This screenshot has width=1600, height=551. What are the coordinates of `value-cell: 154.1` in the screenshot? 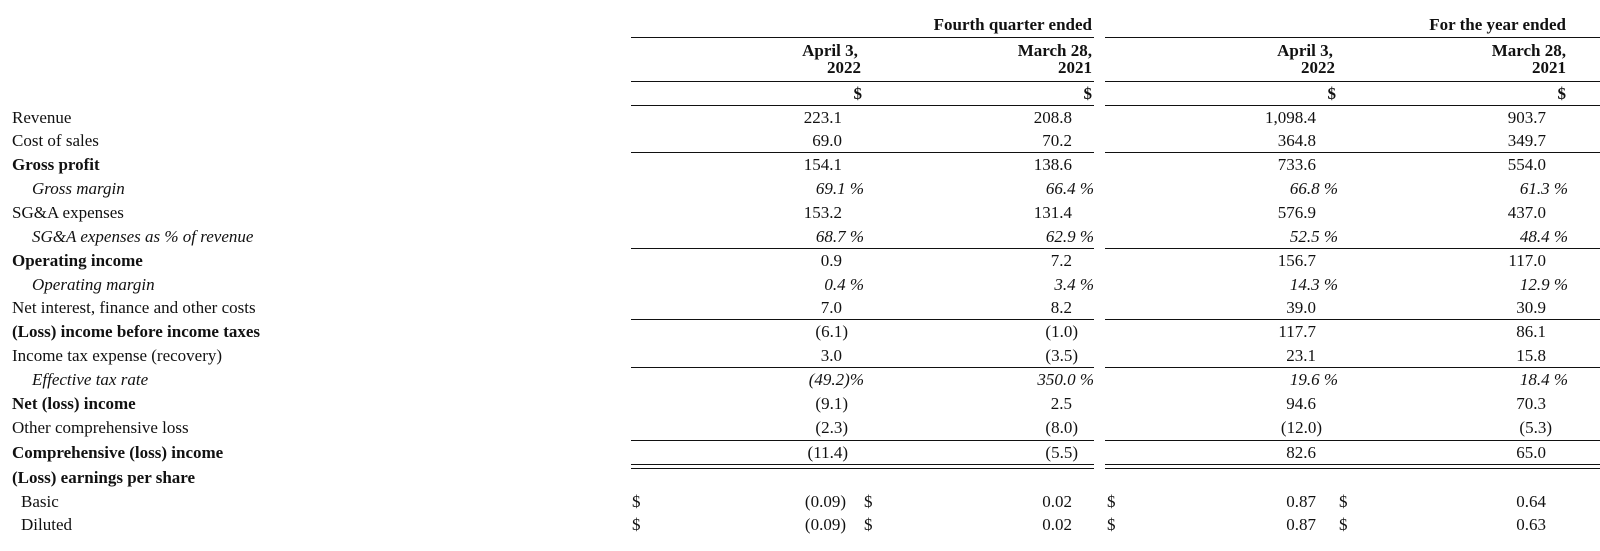 It's located at (822, 164).